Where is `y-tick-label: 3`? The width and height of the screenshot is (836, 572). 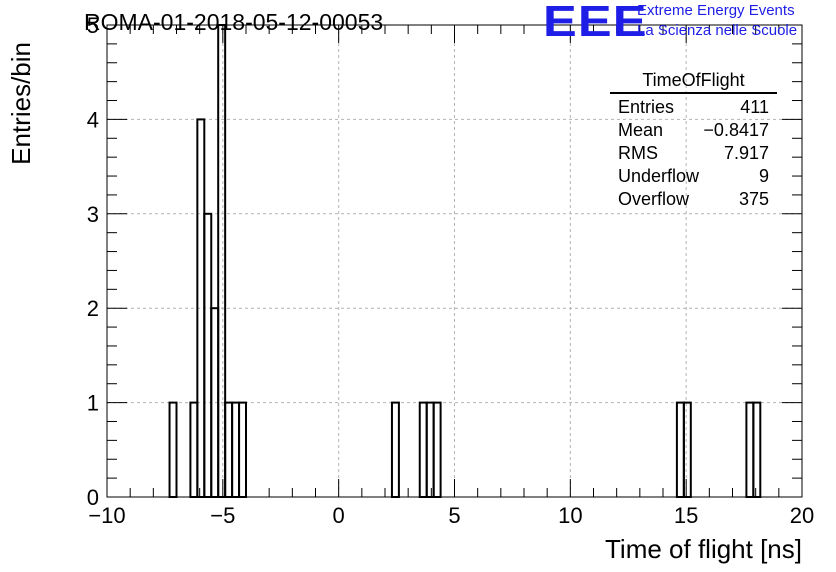 y-tick-label: 3 is located at coordinates (93, 214).